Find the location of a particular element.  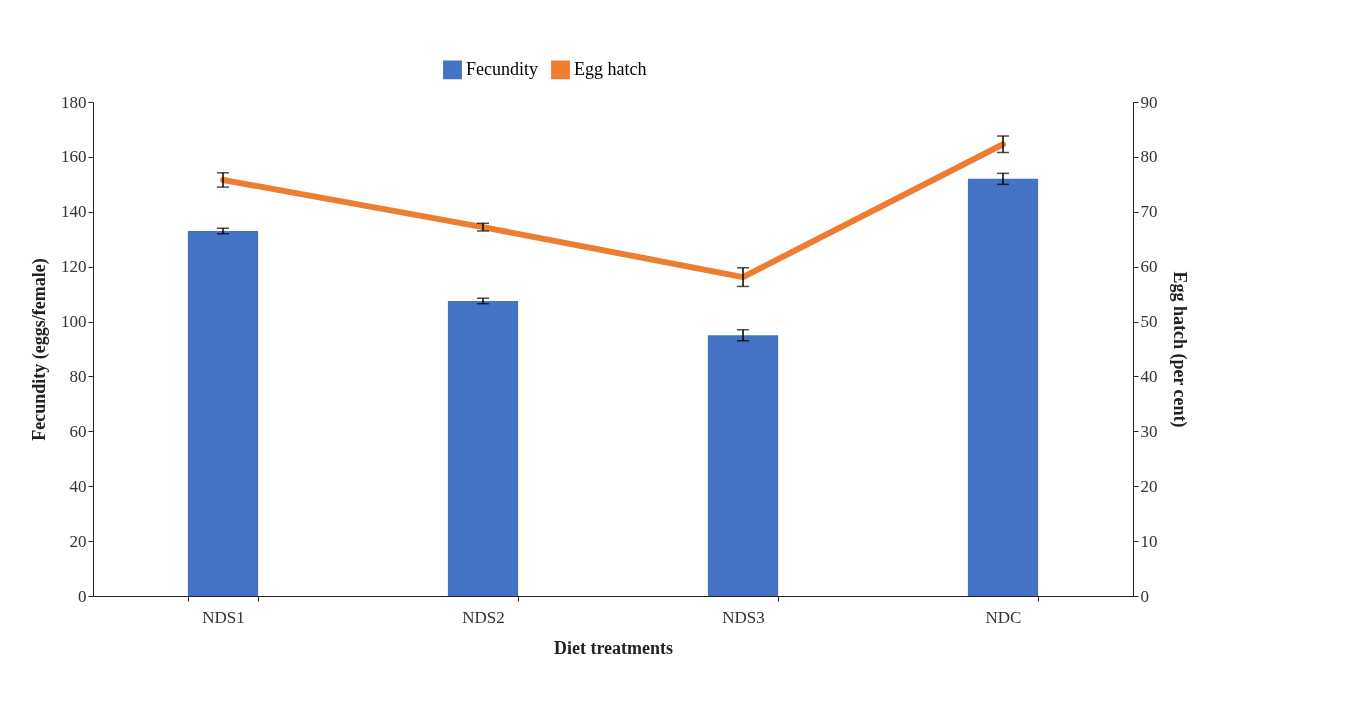

y2-tick-label: 10 is located at coordinates (1149, 541).